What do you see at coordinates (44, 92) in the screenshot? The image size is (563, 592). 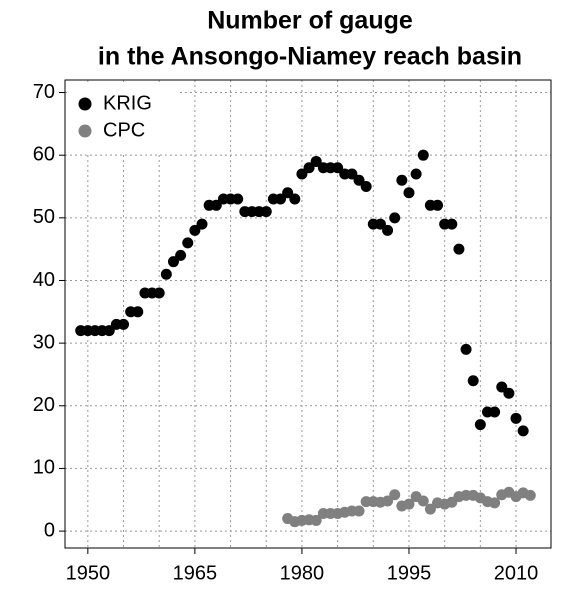 I see `y-tick-label: 70` at bounding box center [44, 92].